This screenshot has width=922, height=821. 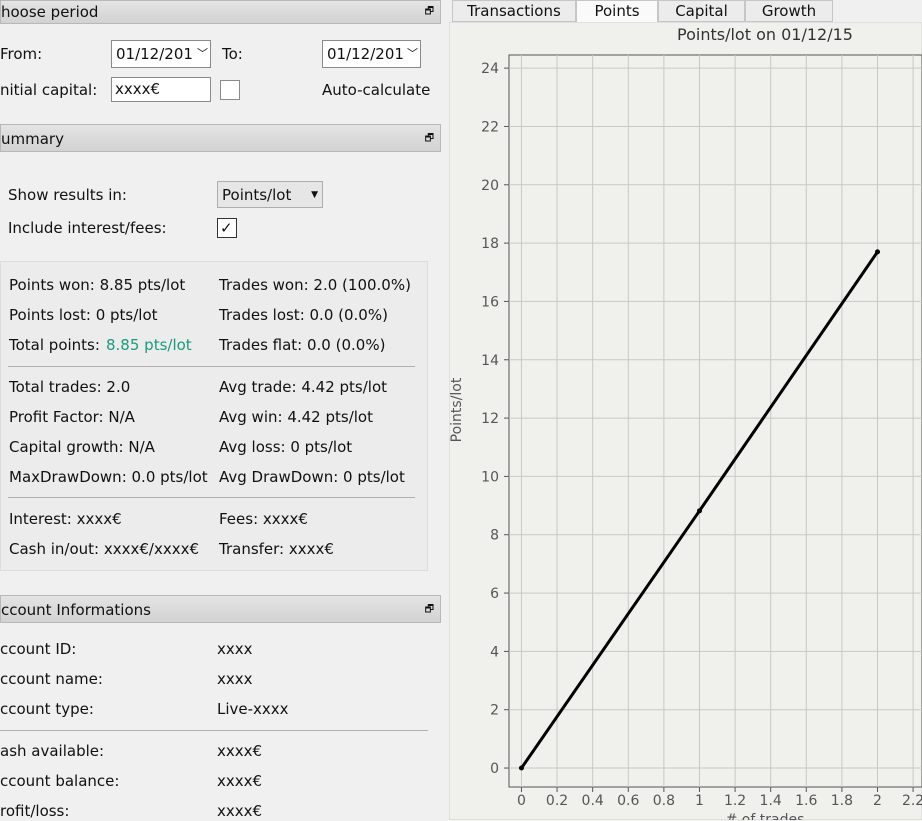 What do you see at coordinates (108, 477) in the screenshot?
I see `stat: MaxDrawDown: 0.0 pts/lot` at bounding box center [108, 477].